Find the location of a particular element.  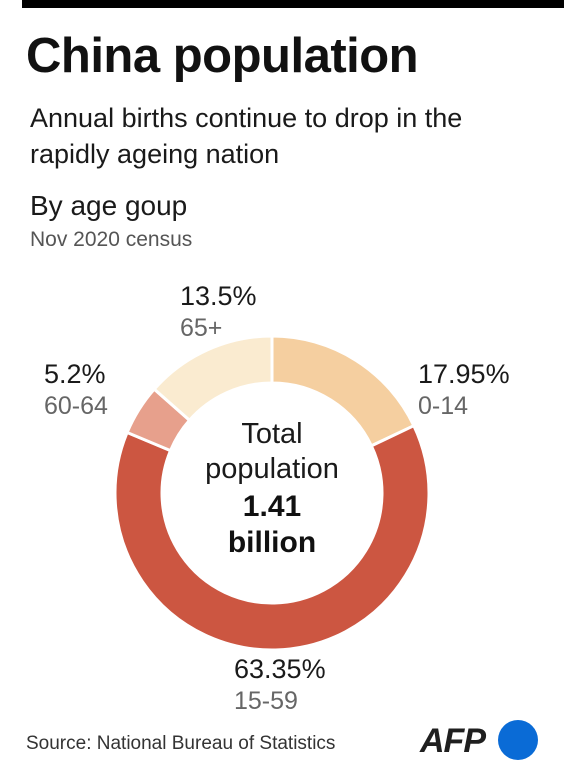

afp-logo: AFP is located at coordinates (481, 740).